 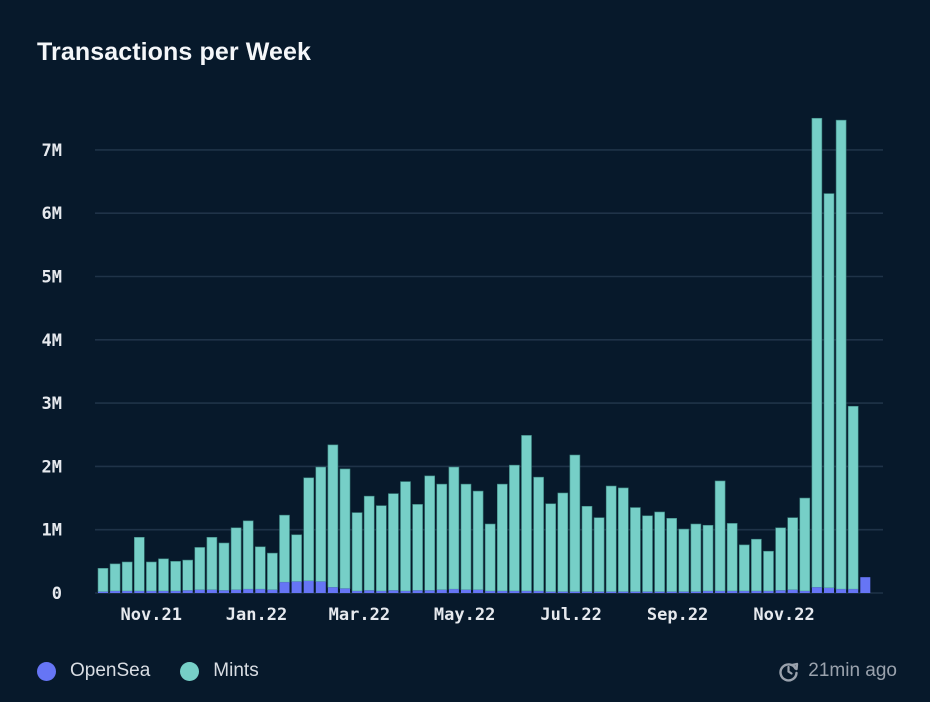 I want to click on last-updated: 21min ago, so click(x=837, y=671).